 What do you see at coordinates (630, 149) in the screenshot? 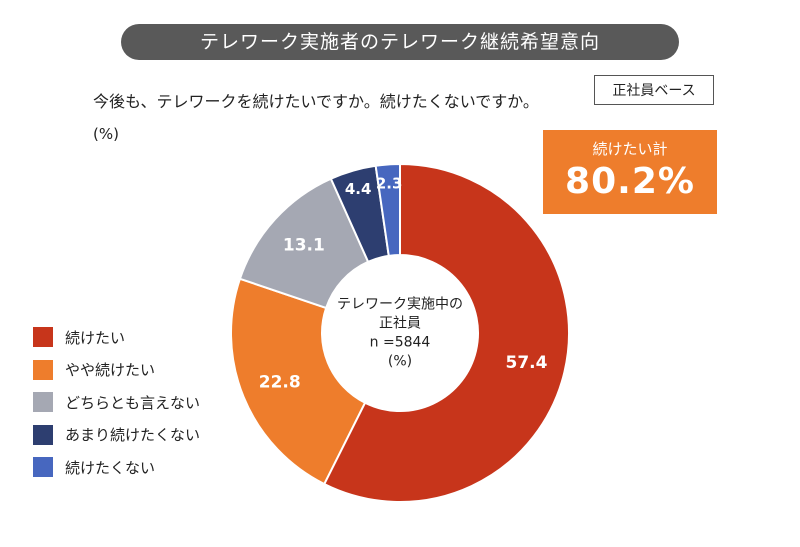
I see `total-label: 続けたい計` at bounding box center [630, 149].